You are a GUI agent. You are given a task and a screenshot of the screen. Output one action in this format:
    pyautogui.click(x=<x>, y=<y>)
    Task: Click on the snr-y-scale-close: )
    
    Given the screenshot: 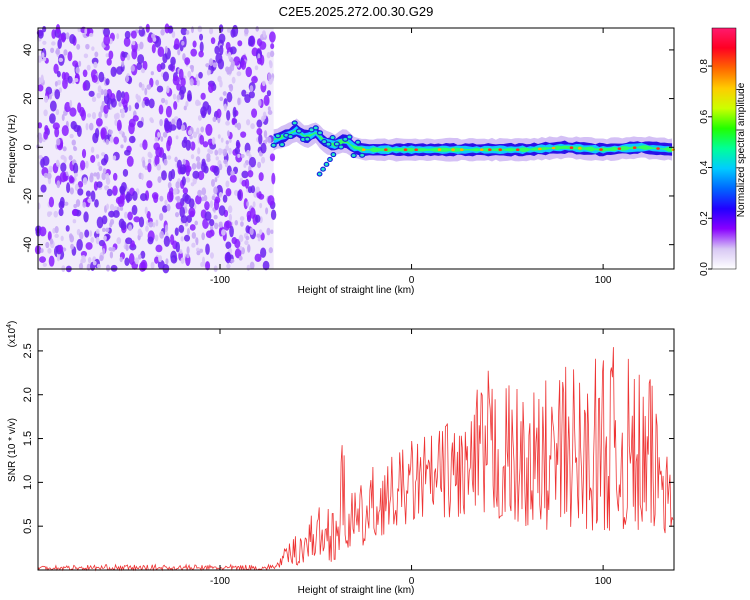 What is the action you would take?
    pyautogui.click(x=12, y=322)
    